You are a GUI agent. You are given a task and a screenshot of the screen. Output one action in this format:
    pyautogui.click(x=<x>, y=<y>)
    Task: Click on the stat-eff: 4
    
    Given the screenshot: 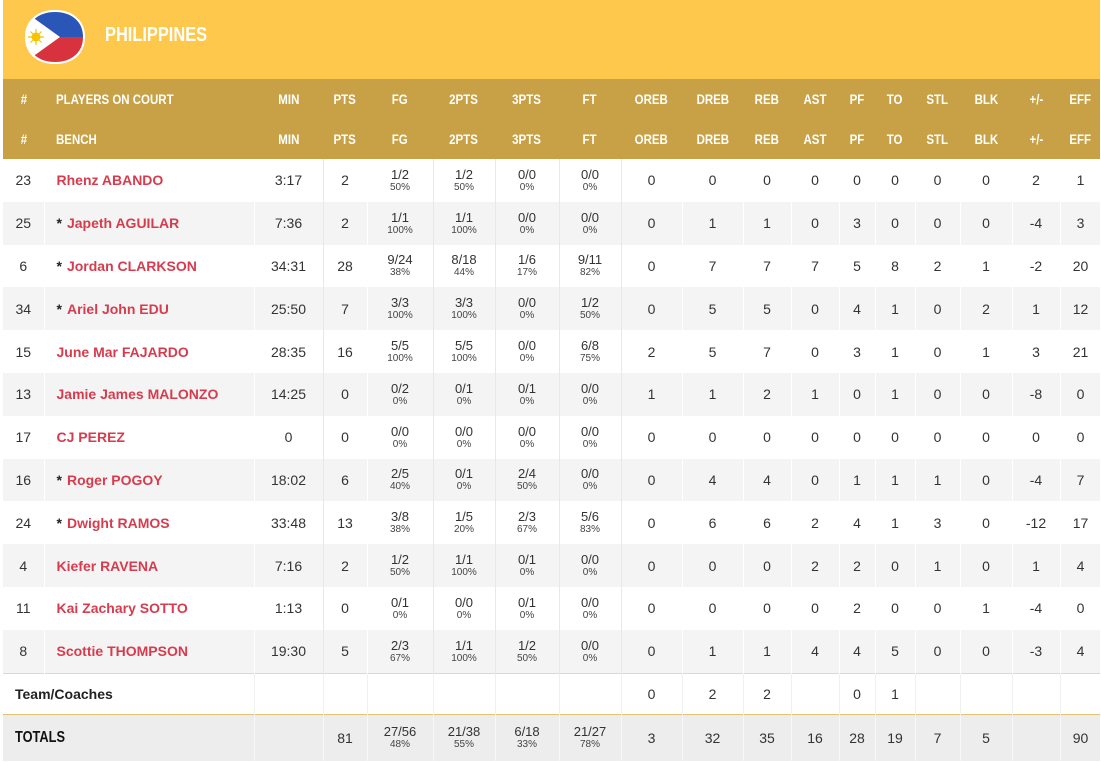 What is the action you would take?
    pyautogui.click(x=1080, y=651)
    